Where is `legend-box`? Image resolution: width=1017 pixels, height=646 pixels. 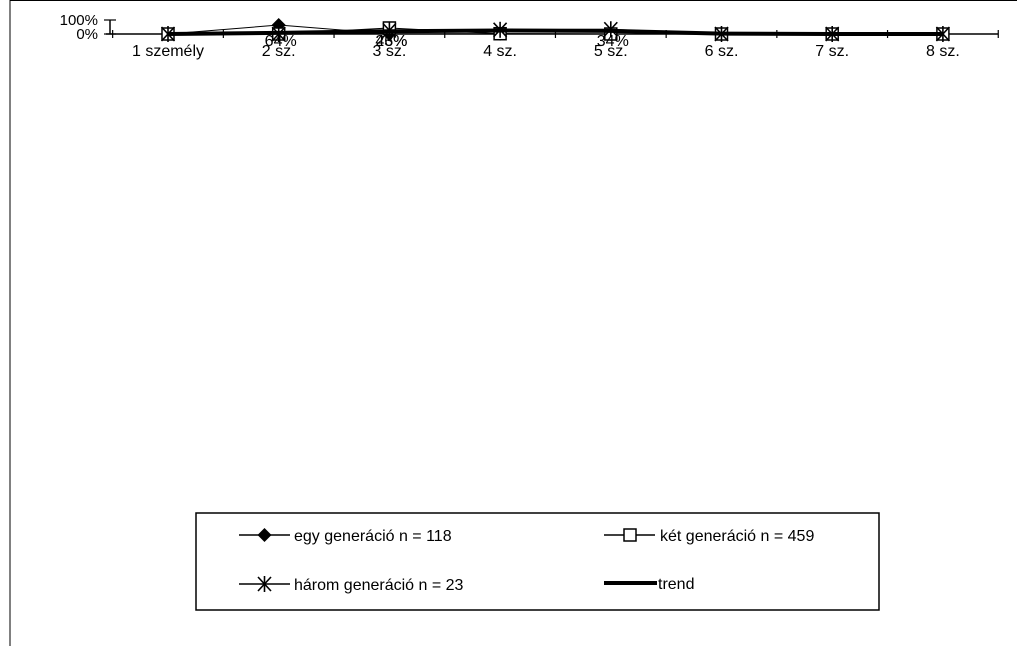
legend-box is located at coordinates (537, 561).